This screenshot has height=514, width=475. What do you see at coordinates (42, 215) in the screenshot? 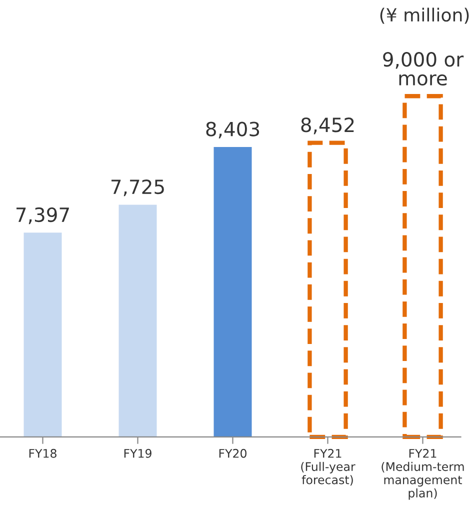
I see `data-label: 7,397` at bounding box center [42, 215].